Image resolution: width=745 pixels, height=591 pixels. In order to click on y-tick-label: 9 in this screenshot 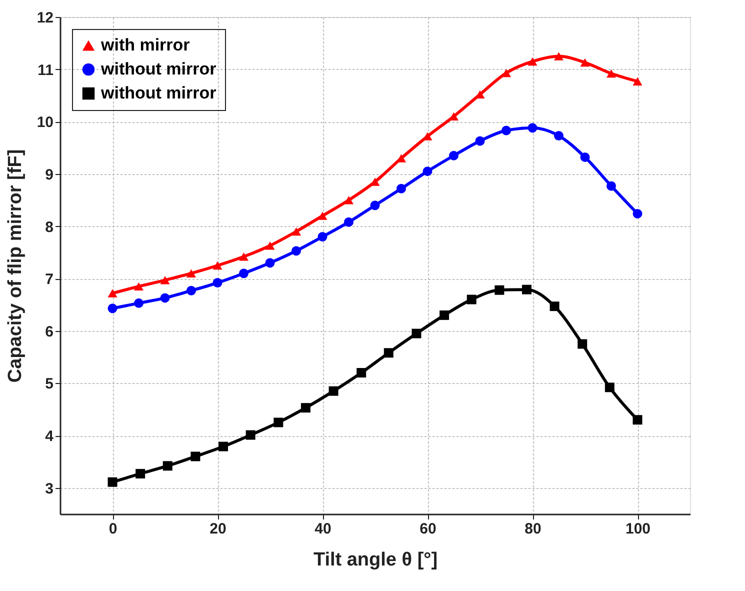, I will do `click(49, 175)`.